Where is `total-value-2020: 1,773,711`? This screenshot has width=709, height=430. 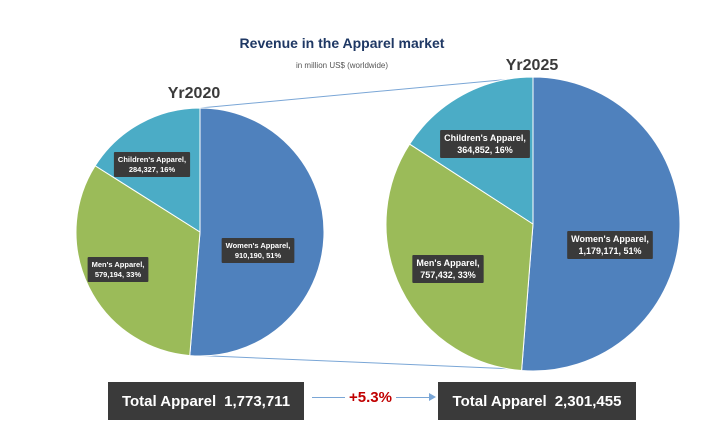
total-value-2020: 1,773,711 is located at coordinates (257, 401).